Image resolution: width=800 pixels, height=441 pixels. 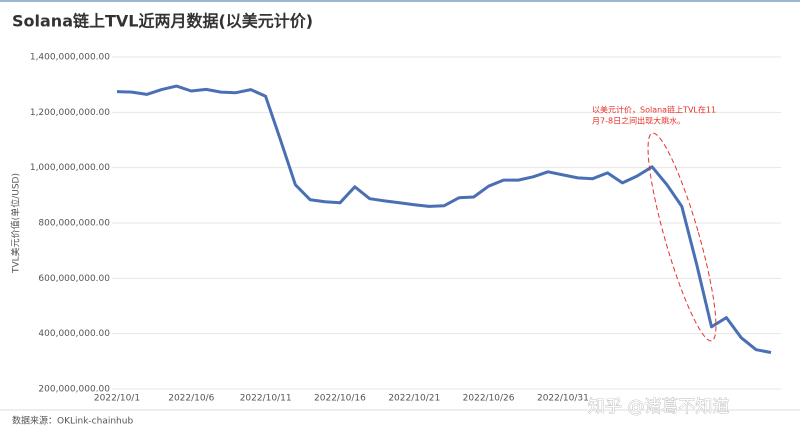 What do you see at coordinates (70, 113) in the screenshot?
I see `y-tick-label: 1,200,000,000.00` at bounding box center [70, 113].